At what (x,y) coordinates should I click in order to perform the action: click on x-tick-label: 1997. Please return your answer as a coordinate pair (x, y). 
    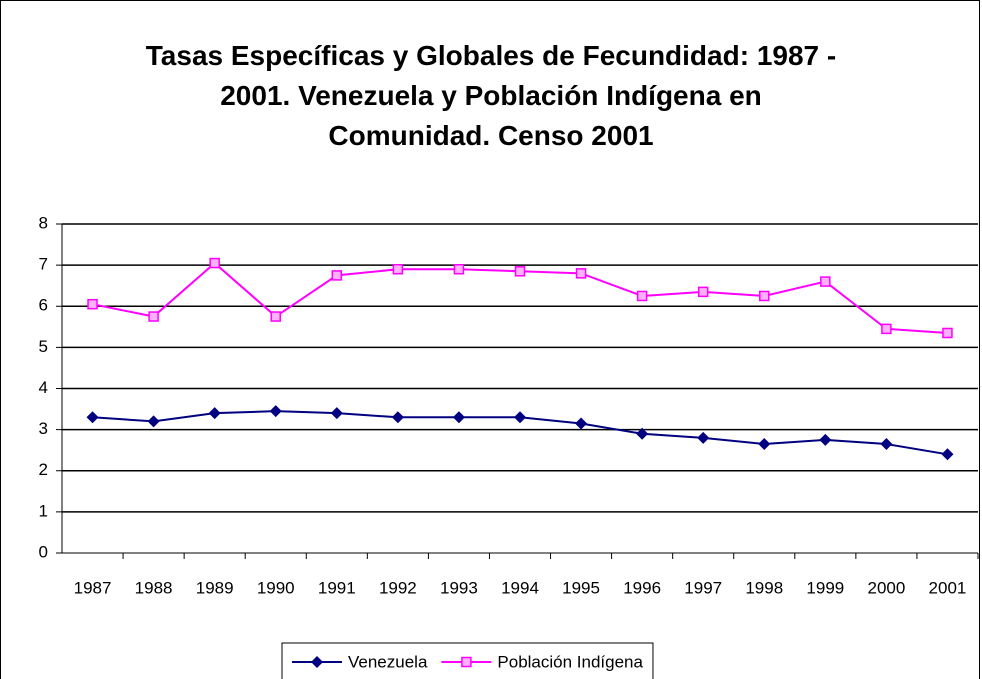
    Looking at the image, I should click on (703, 587).